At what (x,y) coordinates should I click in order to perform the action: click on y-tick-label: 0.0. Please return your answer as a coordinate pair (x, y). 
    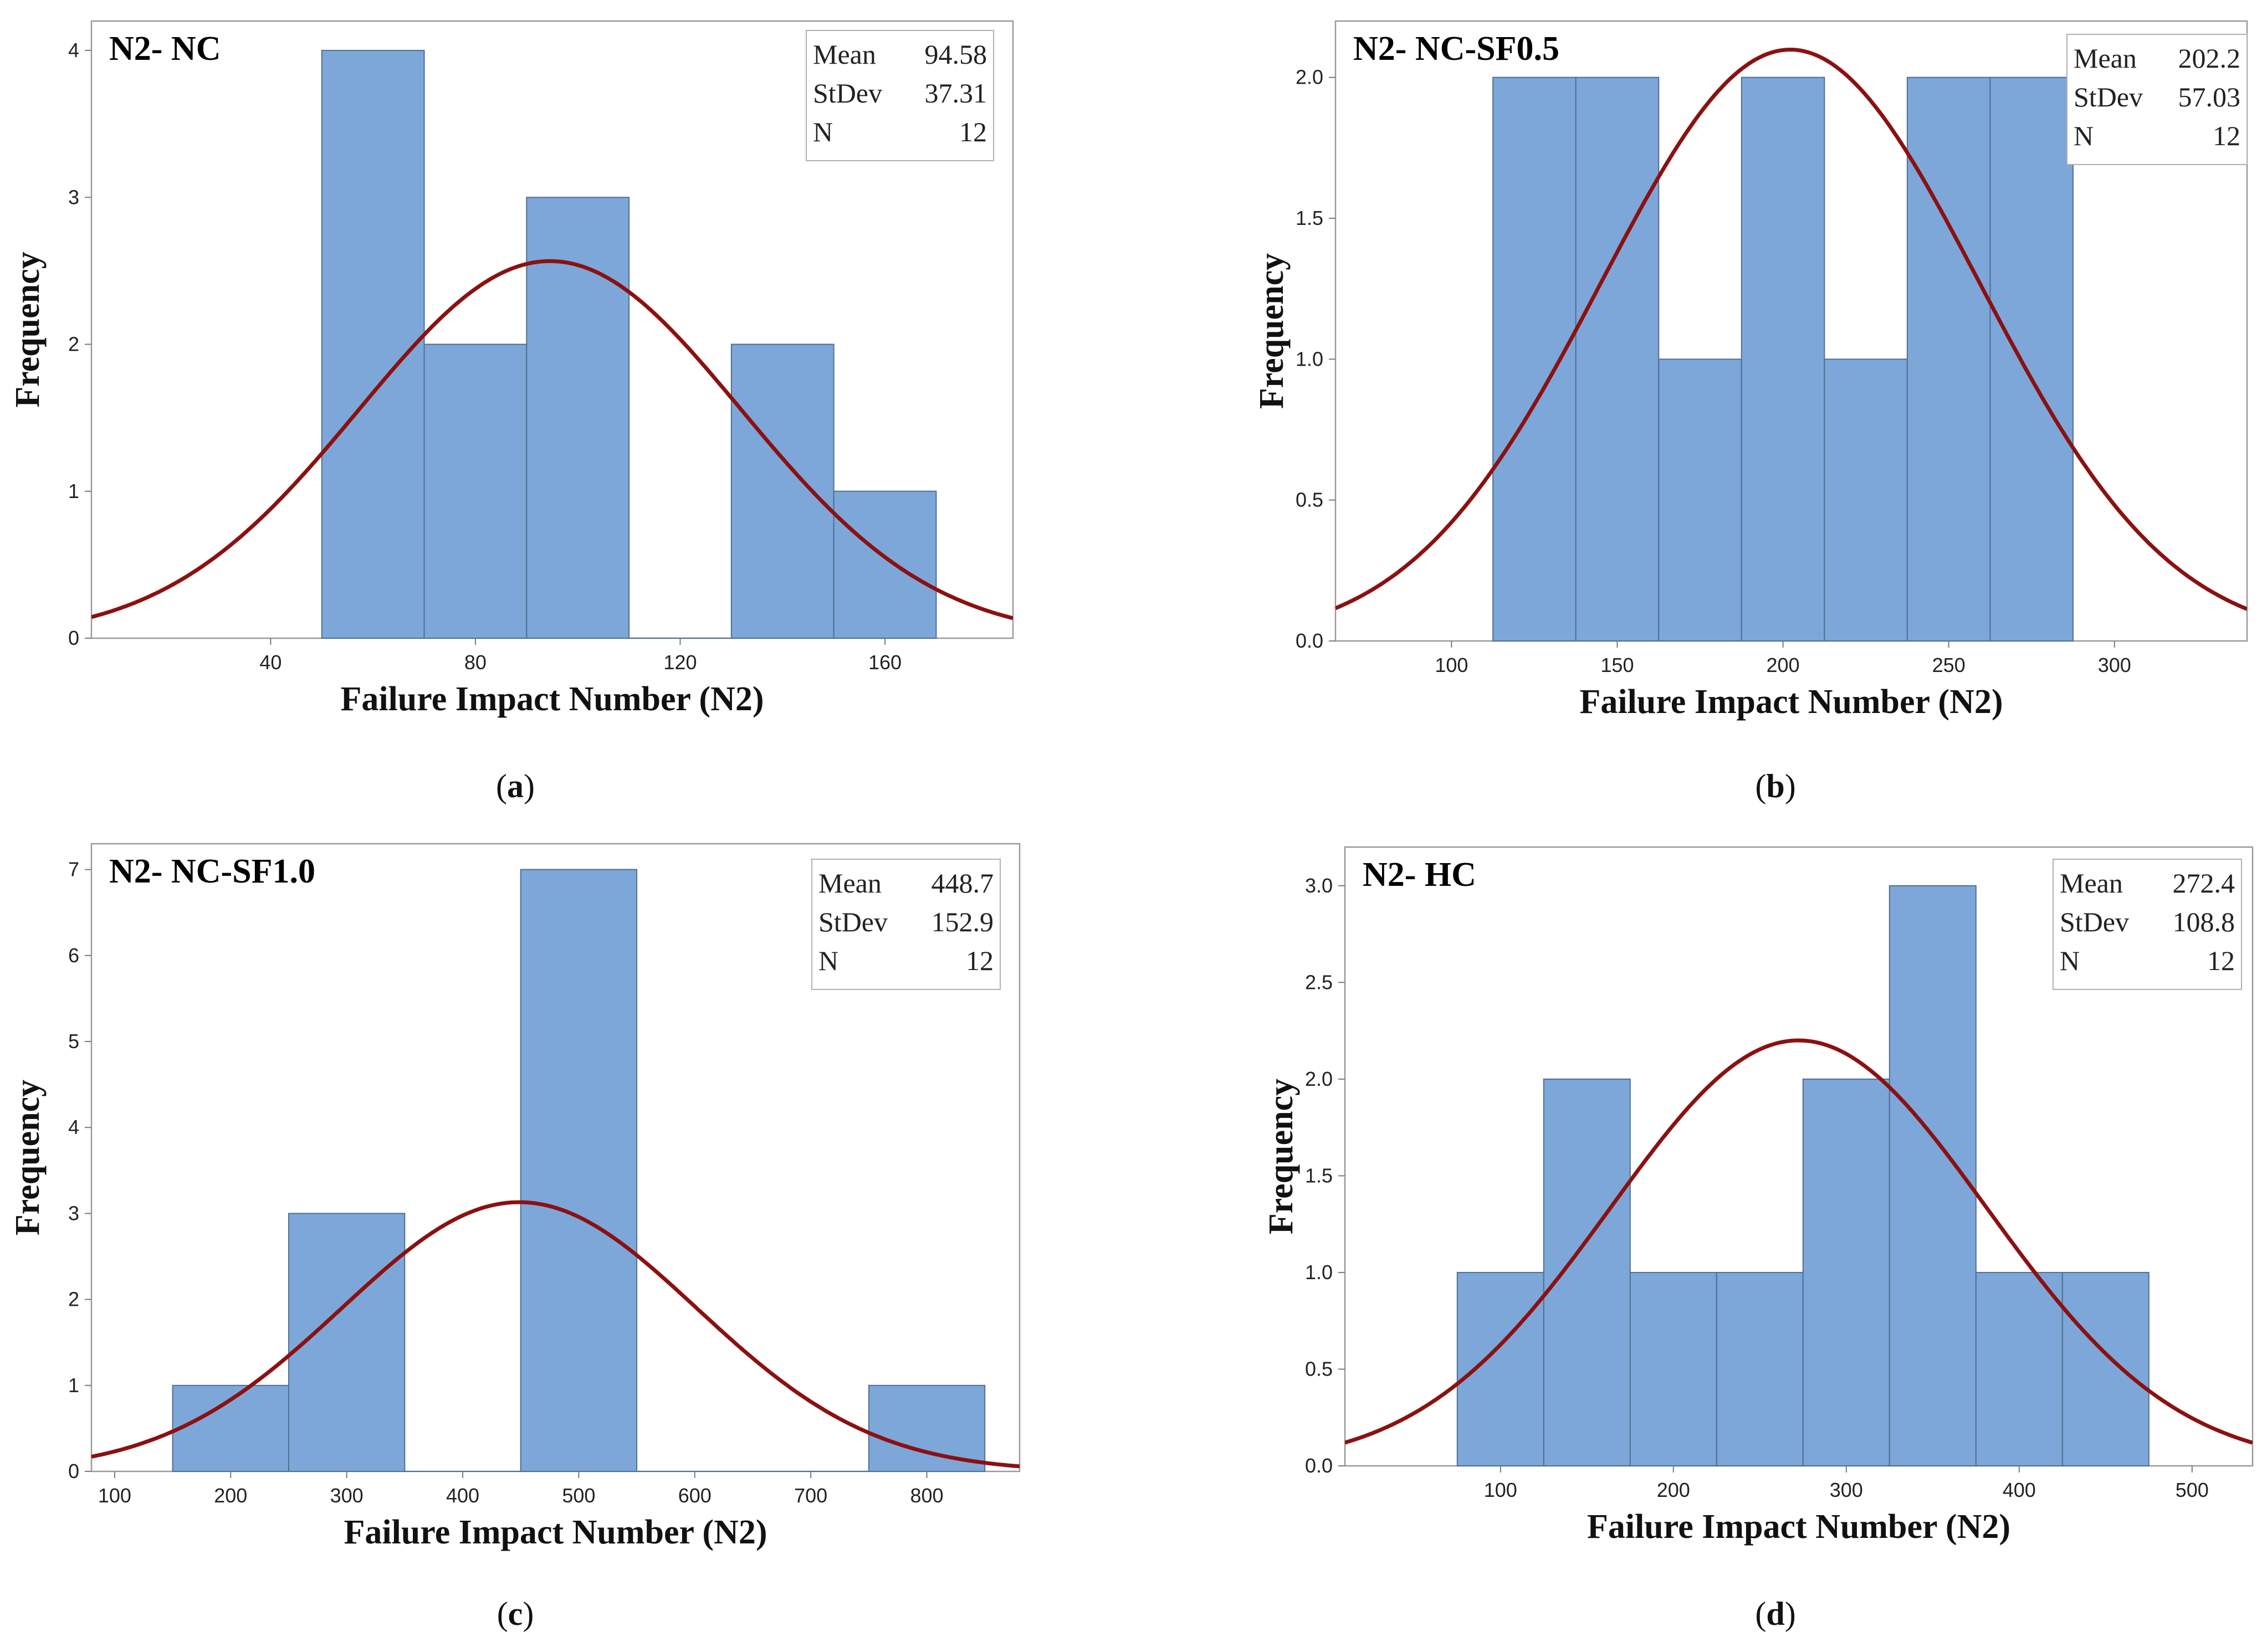
    Looking at the image, I should click on (1309, 640).